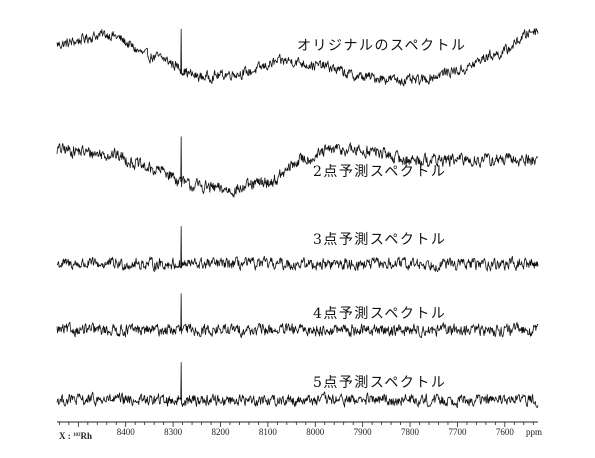  I want to click on tick-label-7700: 7700, so click(457, 432).